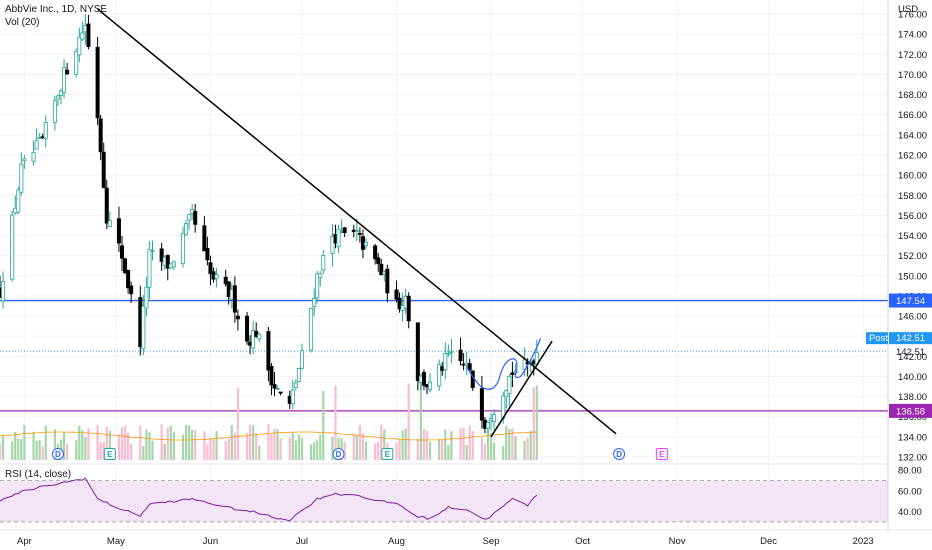 The width and height of the screenshot is (932, 550). Describe the element at coordinates (912, 75) in the screenshot. I see `price-tick-label: 170.00` at that location.